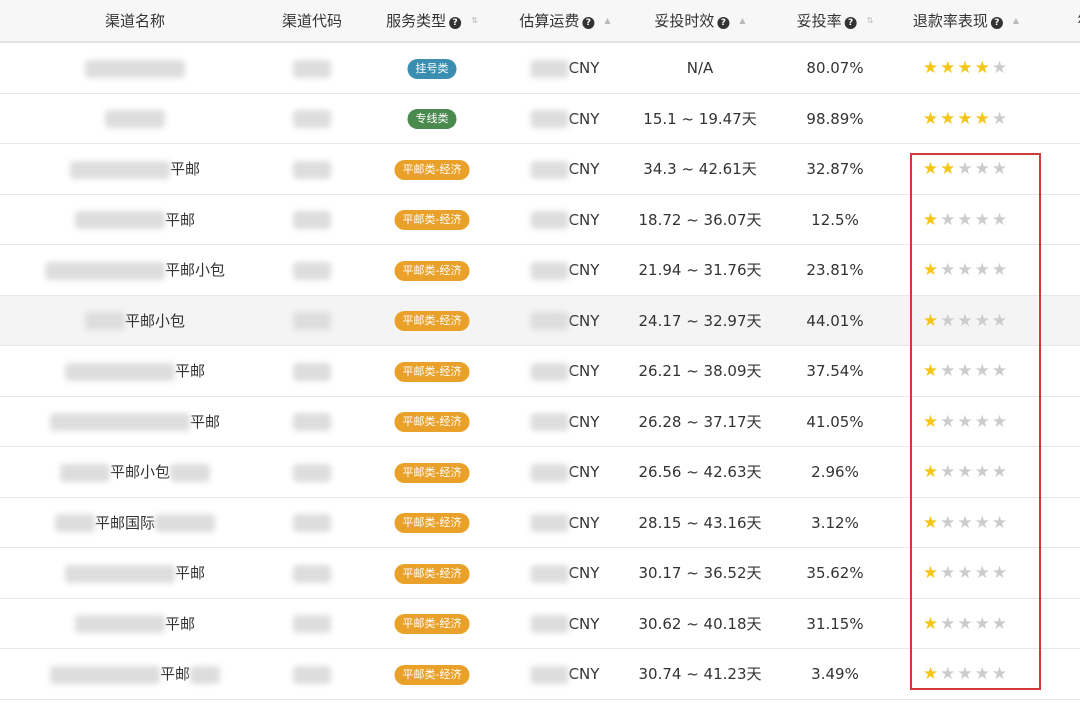  I want to click on delivery-time: 30.17 ~ 36.52天, so click(700, 573).